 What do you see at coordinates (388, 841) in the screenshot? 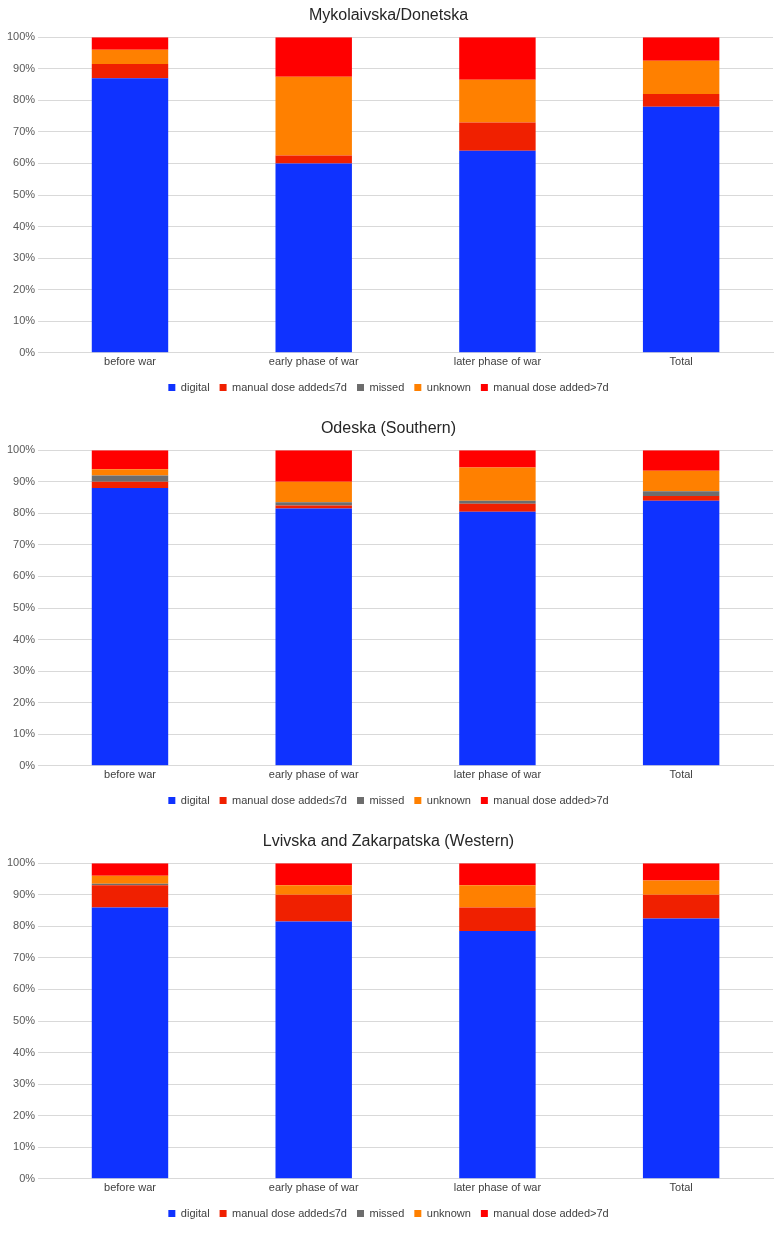
I see `chart-title: Lvivska and Zakarpatska (Western)` at bounding box center [388, 841].